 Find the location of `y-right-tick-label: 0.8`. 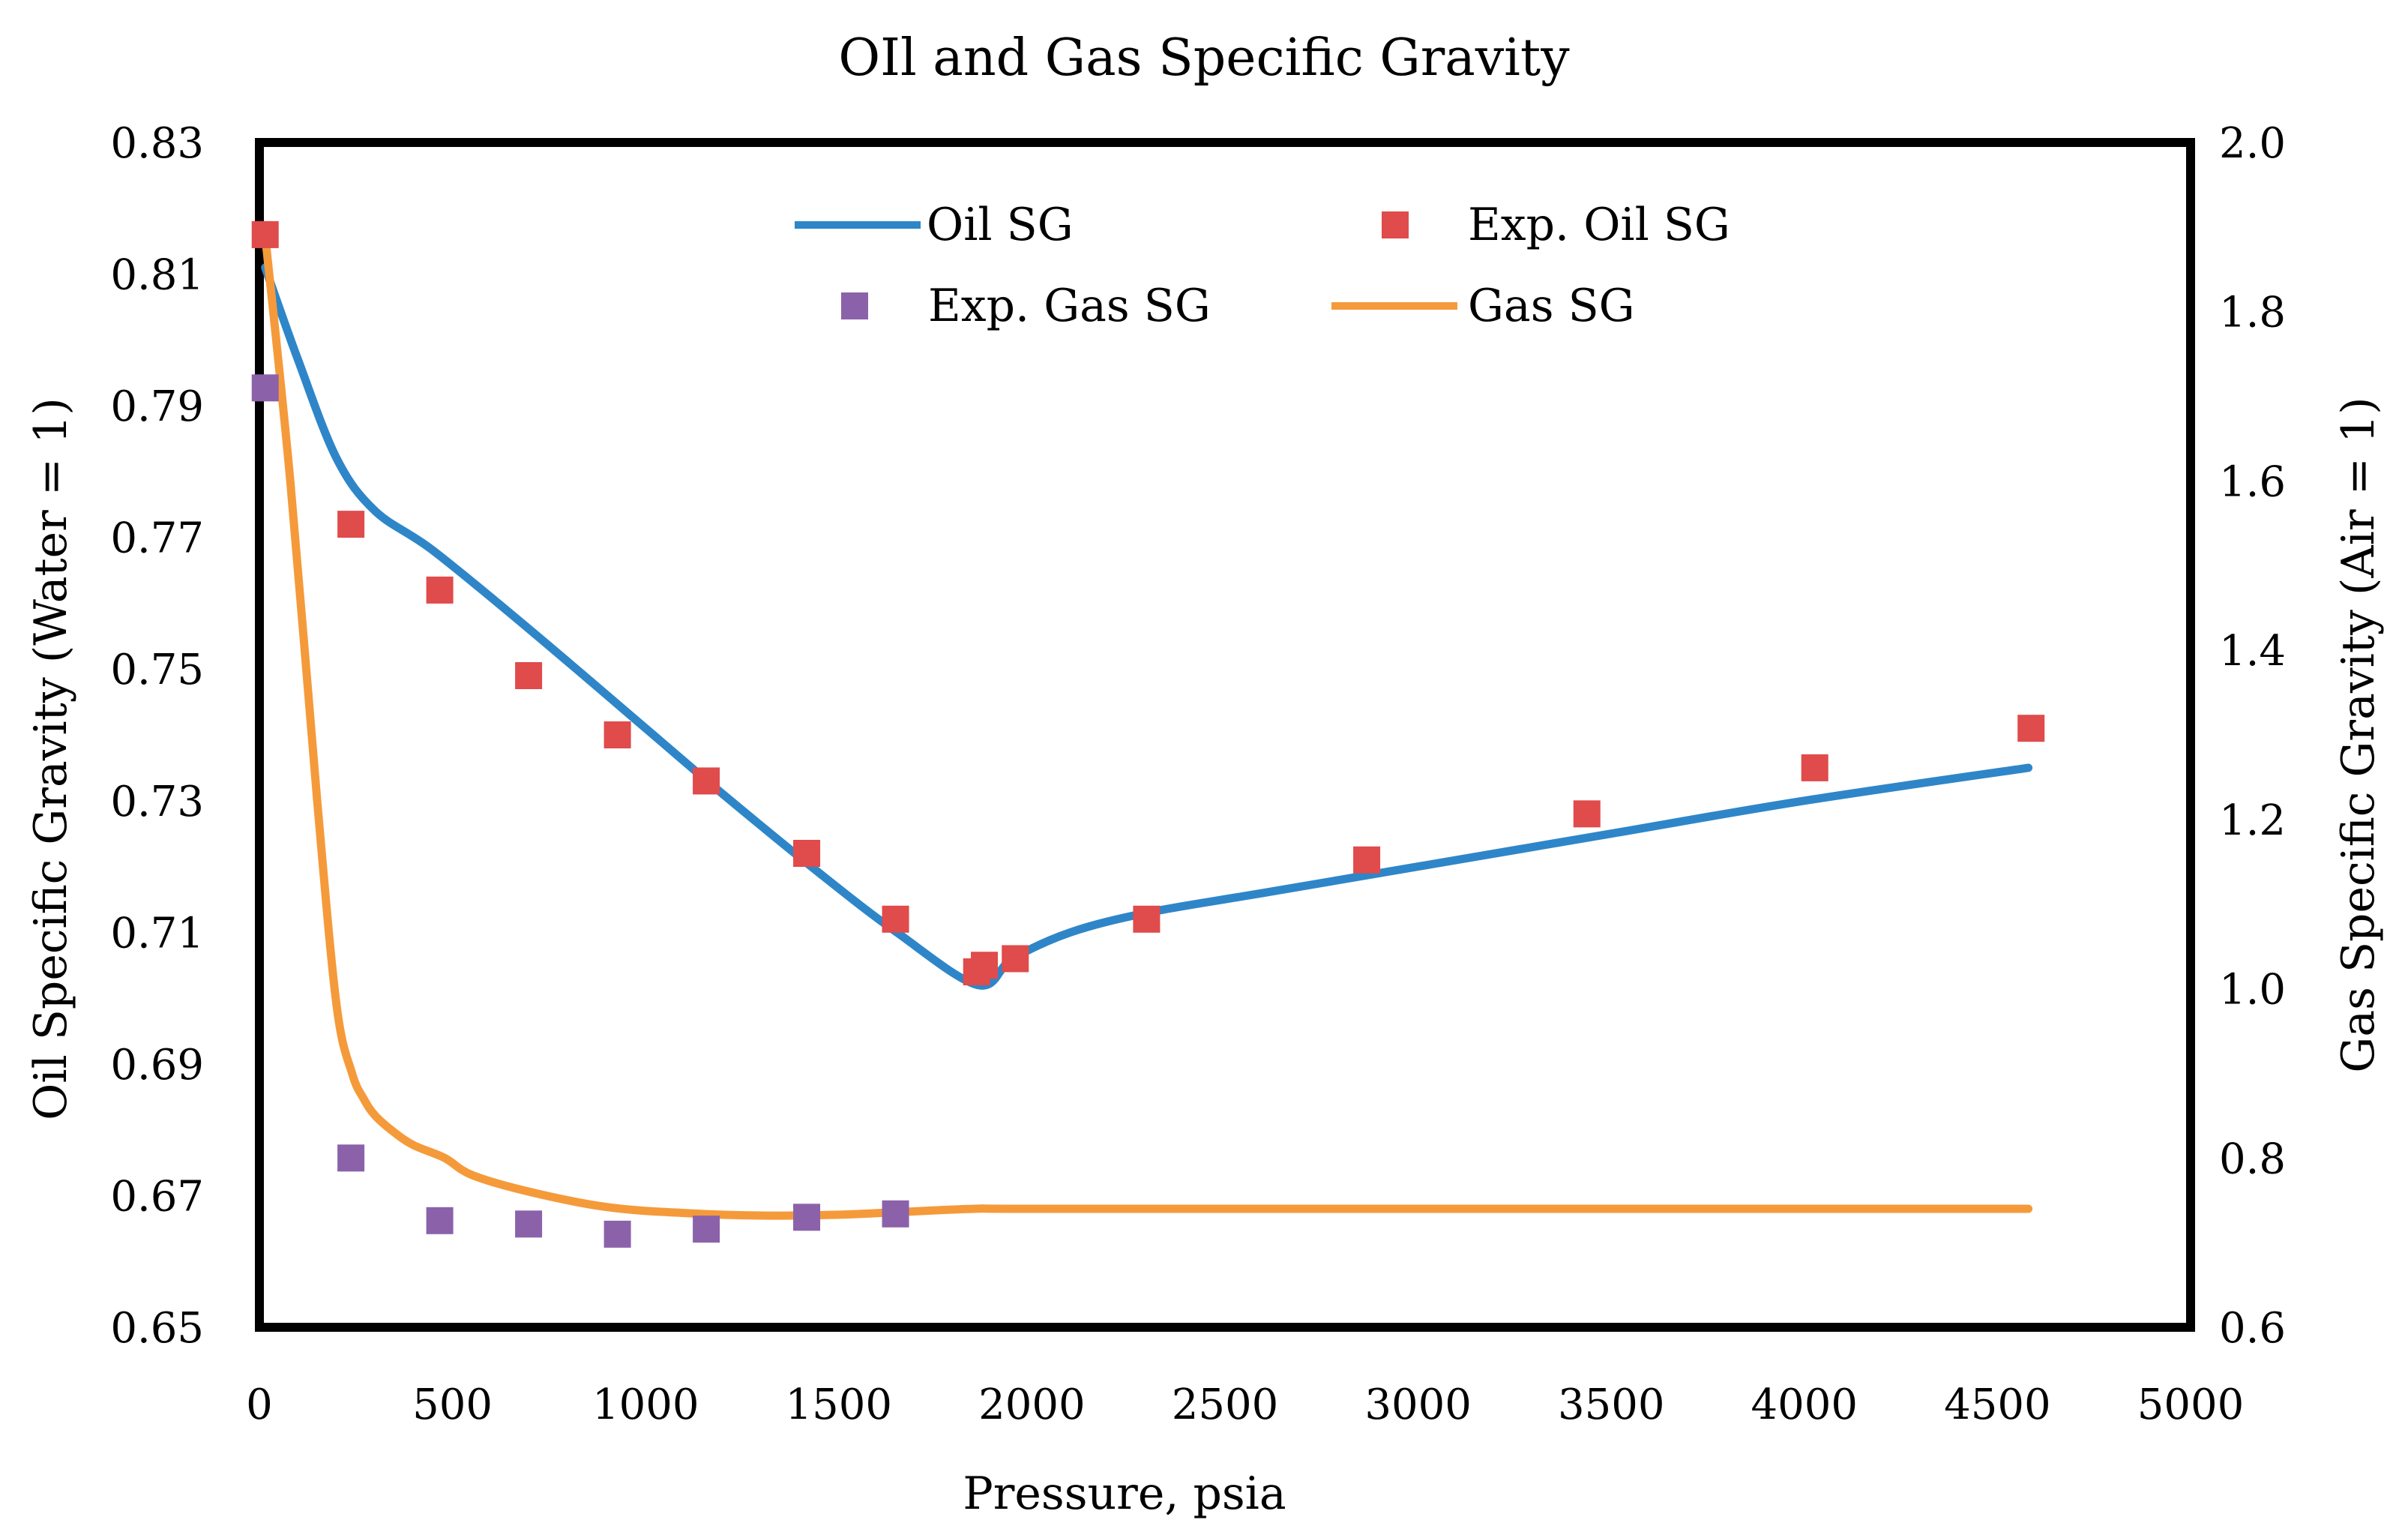

y-right-tick-label: 0.8 is located at coordinates (2252, 1159).